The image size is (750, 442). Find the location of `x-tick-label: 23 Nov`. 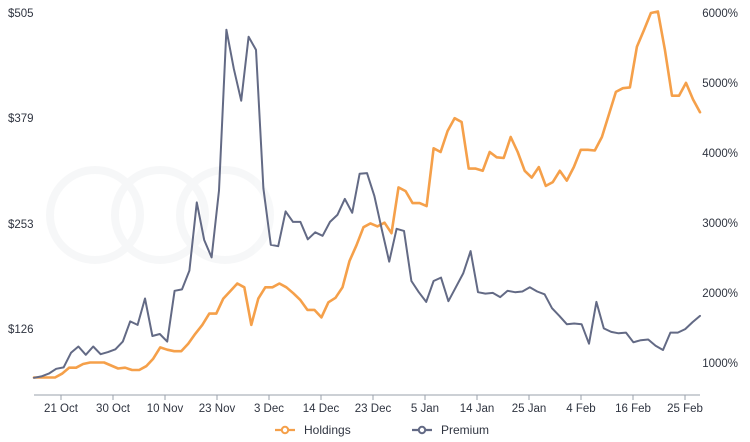

x-tick-label: 23 Nov is located at coordinates (217, 409).